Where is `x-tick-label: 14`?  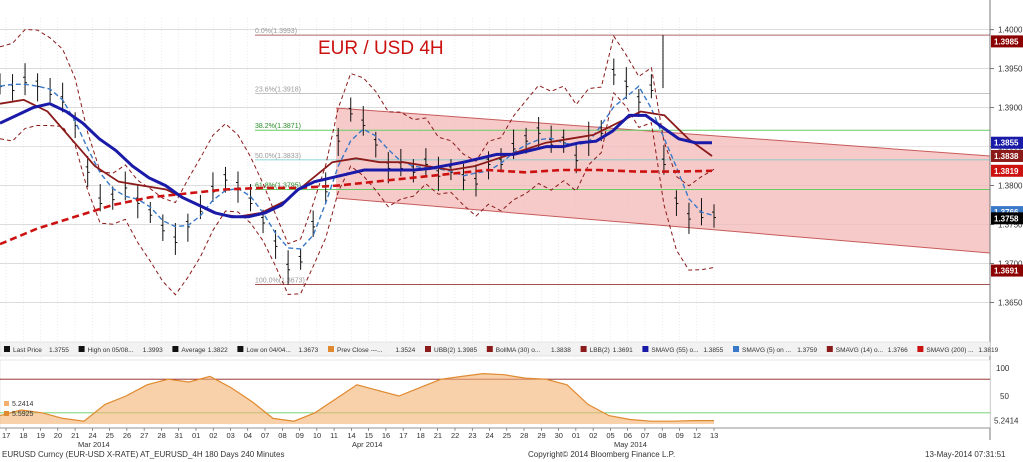 x-tick-label: 14 is located at coordinates (351, 435).